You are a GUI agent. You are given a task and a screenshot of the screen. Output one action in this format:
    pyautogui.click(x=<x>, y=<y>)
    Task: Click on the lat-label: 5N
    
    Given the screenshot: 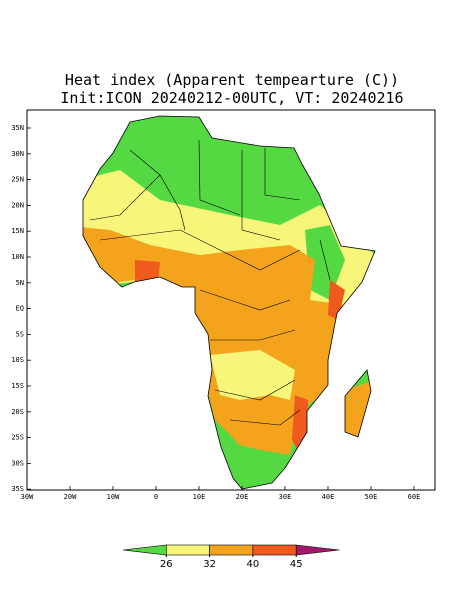 What is the action you would take?
    pyautogui.click(x=20, y=283)
    